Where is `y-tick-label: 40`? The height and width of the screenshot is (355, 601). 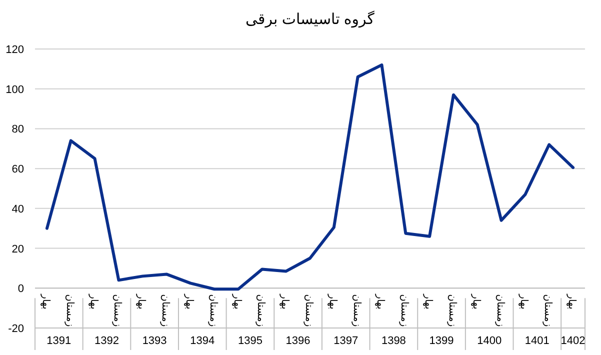 y-tick-label: 40 is located at coordinates (18, 209).